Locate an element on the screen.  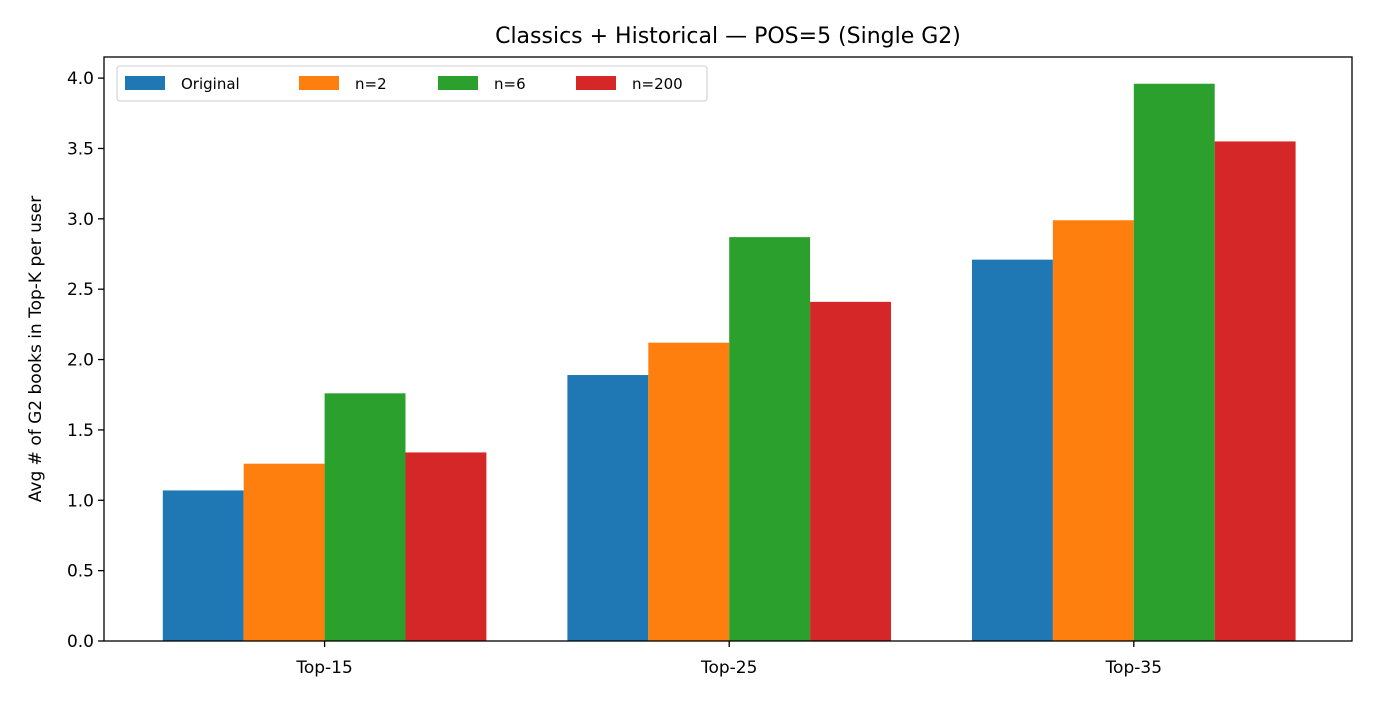
y-tick-label: 4.0 is located at coordinates (80, 79).